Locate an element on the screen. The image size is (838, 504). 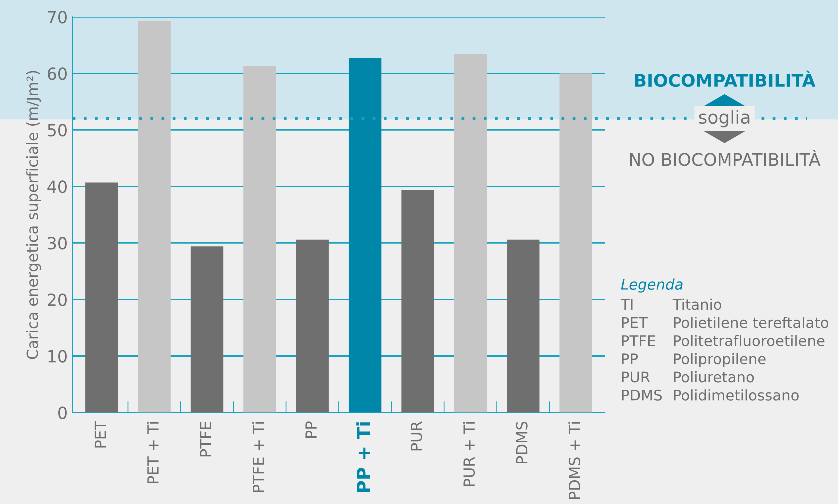
y-axis-title: Carica energetica superficiale (m/Jm²) is located at coordinates (34, 215).